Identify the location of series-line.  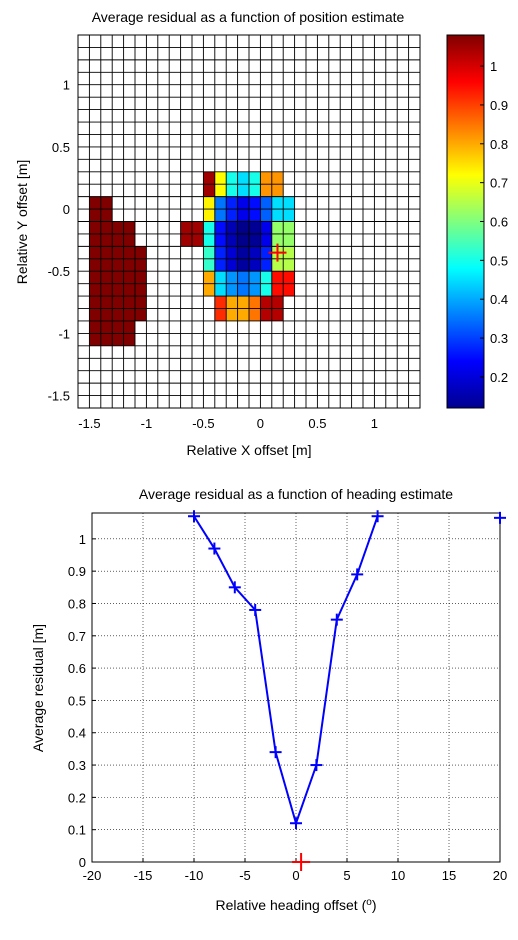
(286, 671).